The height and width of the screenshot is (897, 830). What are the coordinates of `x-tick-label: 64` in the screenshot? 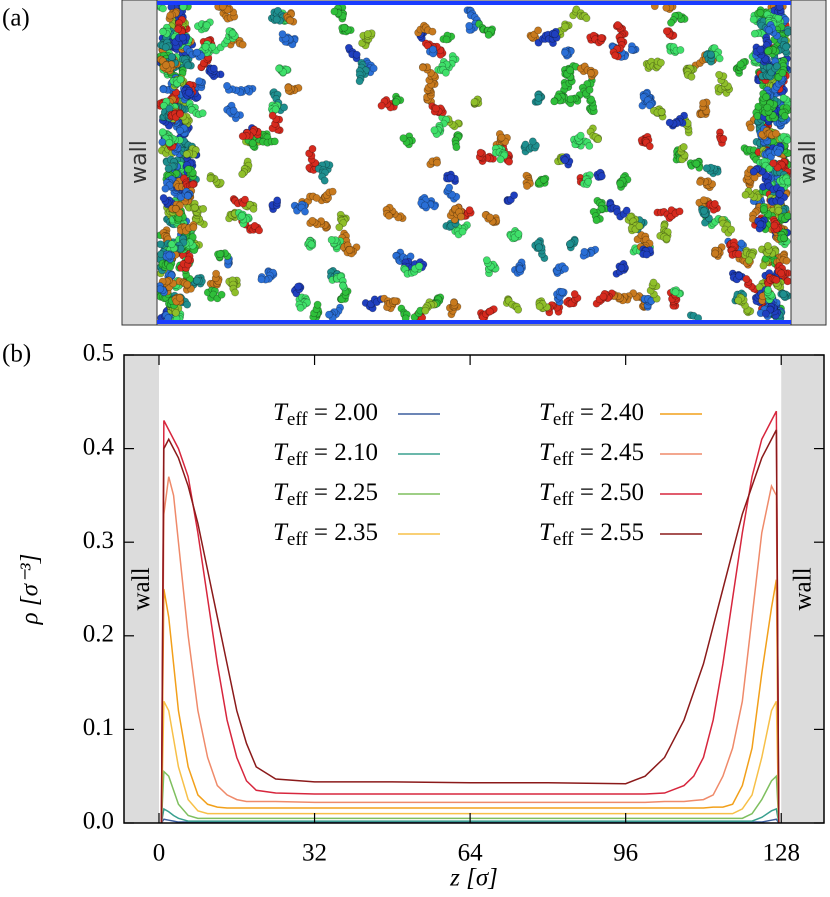 It's located at (471, 853).